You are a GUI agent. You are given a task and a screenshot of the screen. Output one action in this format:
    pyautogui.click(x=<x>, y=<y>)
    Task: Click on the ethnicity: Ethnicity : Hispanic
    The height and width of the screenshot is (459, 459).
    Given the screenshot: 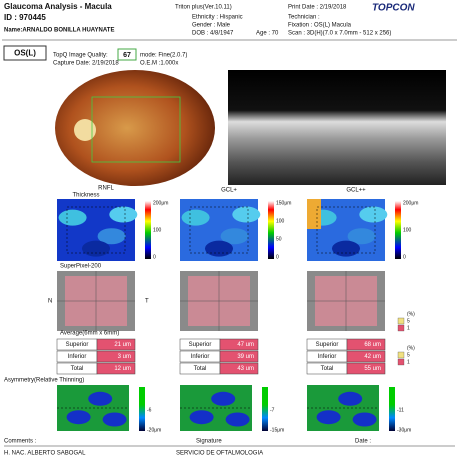 What is the action you would take?
    pyautogui.click(x=217, y=18)
    